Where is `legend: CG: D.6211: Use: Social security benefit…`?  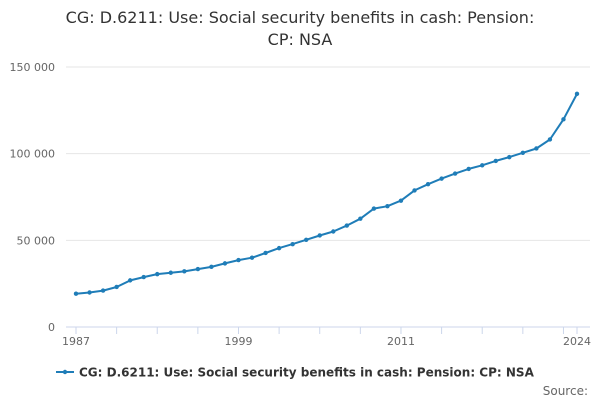
legend: CG: D.6211: Use: Social security benefit… is located at coordinates (295, 373).